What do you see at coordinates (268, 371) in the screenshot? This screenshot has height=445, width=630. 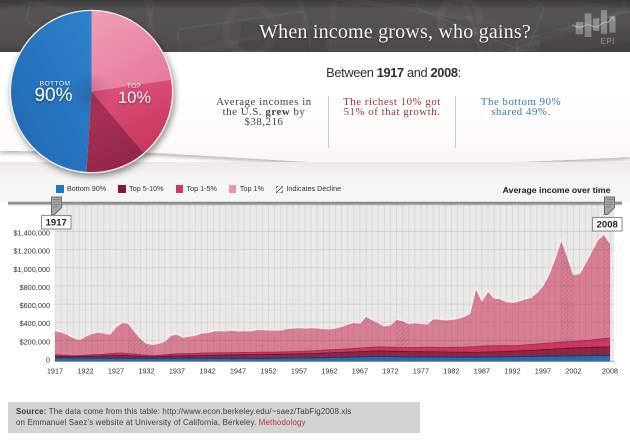 I see `svg-text: 1952` at bounding box center [268, 371].